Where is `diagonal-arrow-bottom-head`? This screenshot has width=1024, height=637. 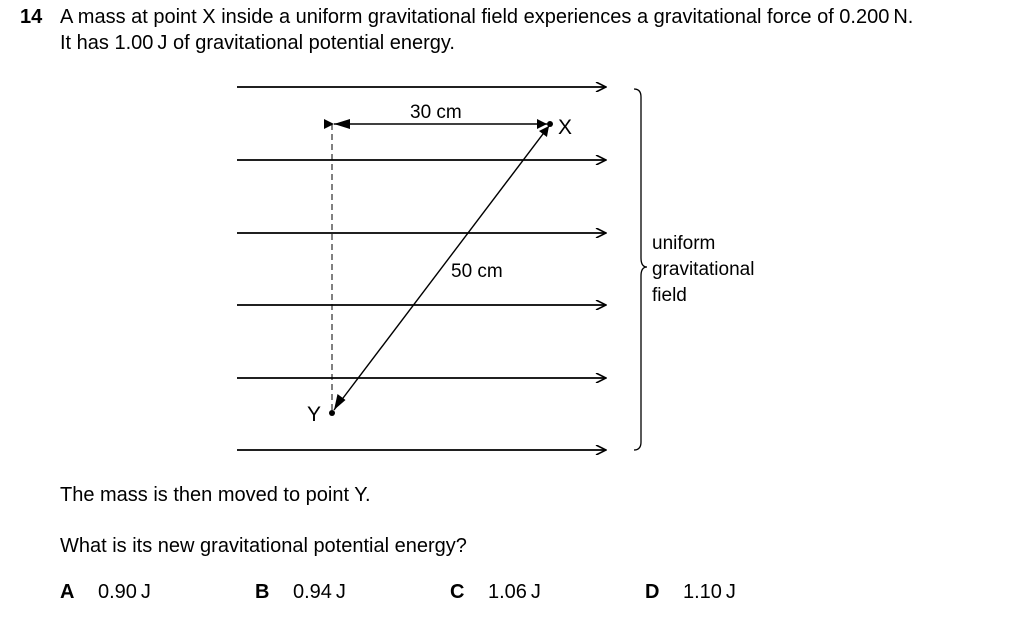 diagonal-arrow-bottom-head is located at coordinates (340, 402).